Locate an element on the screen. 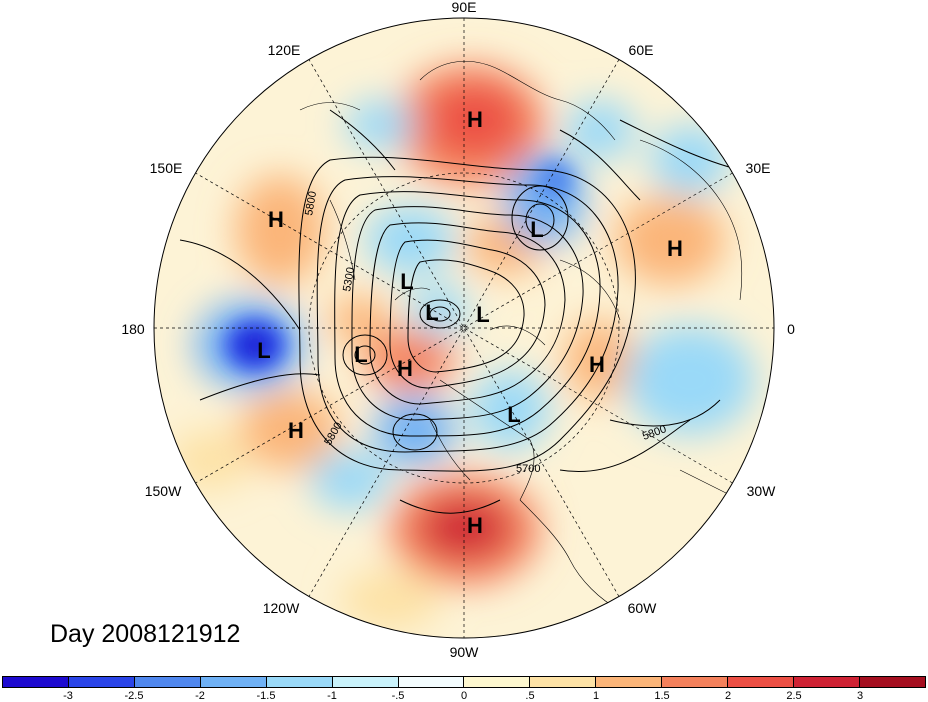 The width and height of the screenshot is (928, 702). longitude-label-120e: 120E is located at coordinates (284, 50).